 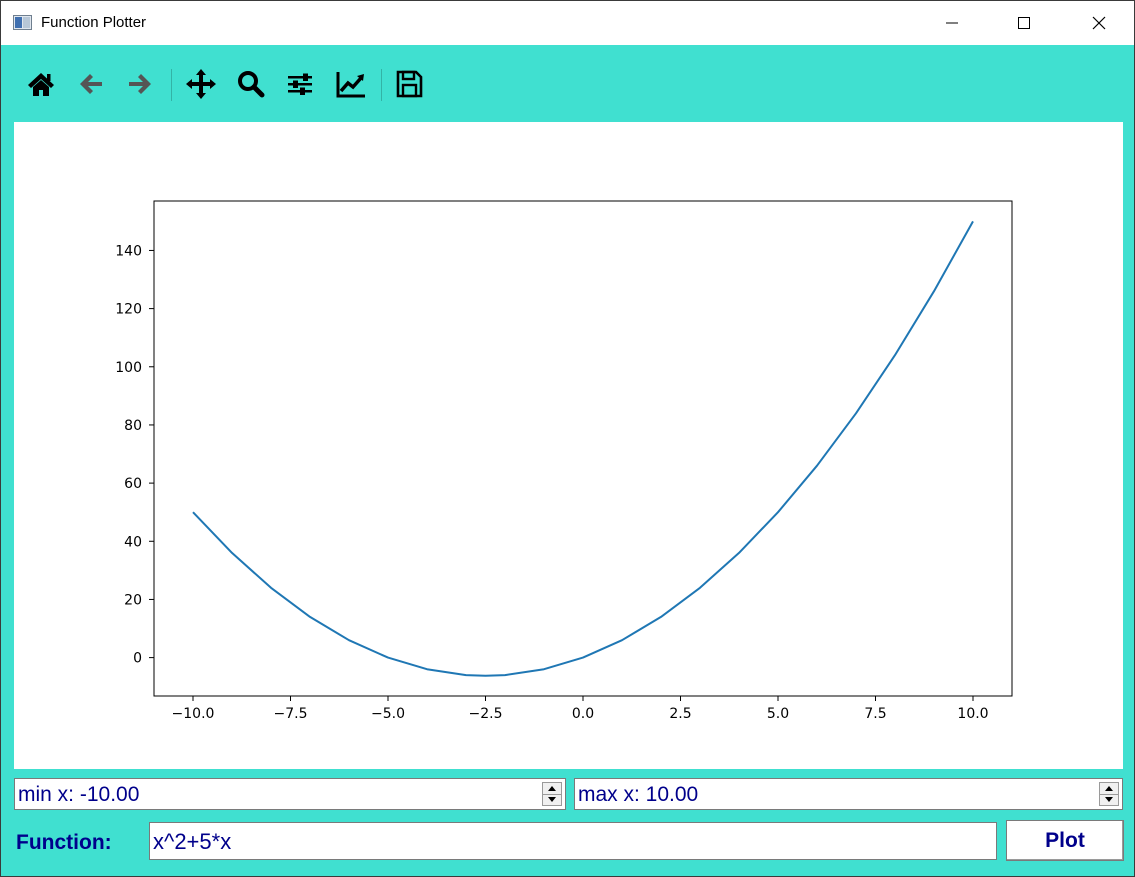 I want to click on max-x-decrement-button, so click(x=1109, y=799).